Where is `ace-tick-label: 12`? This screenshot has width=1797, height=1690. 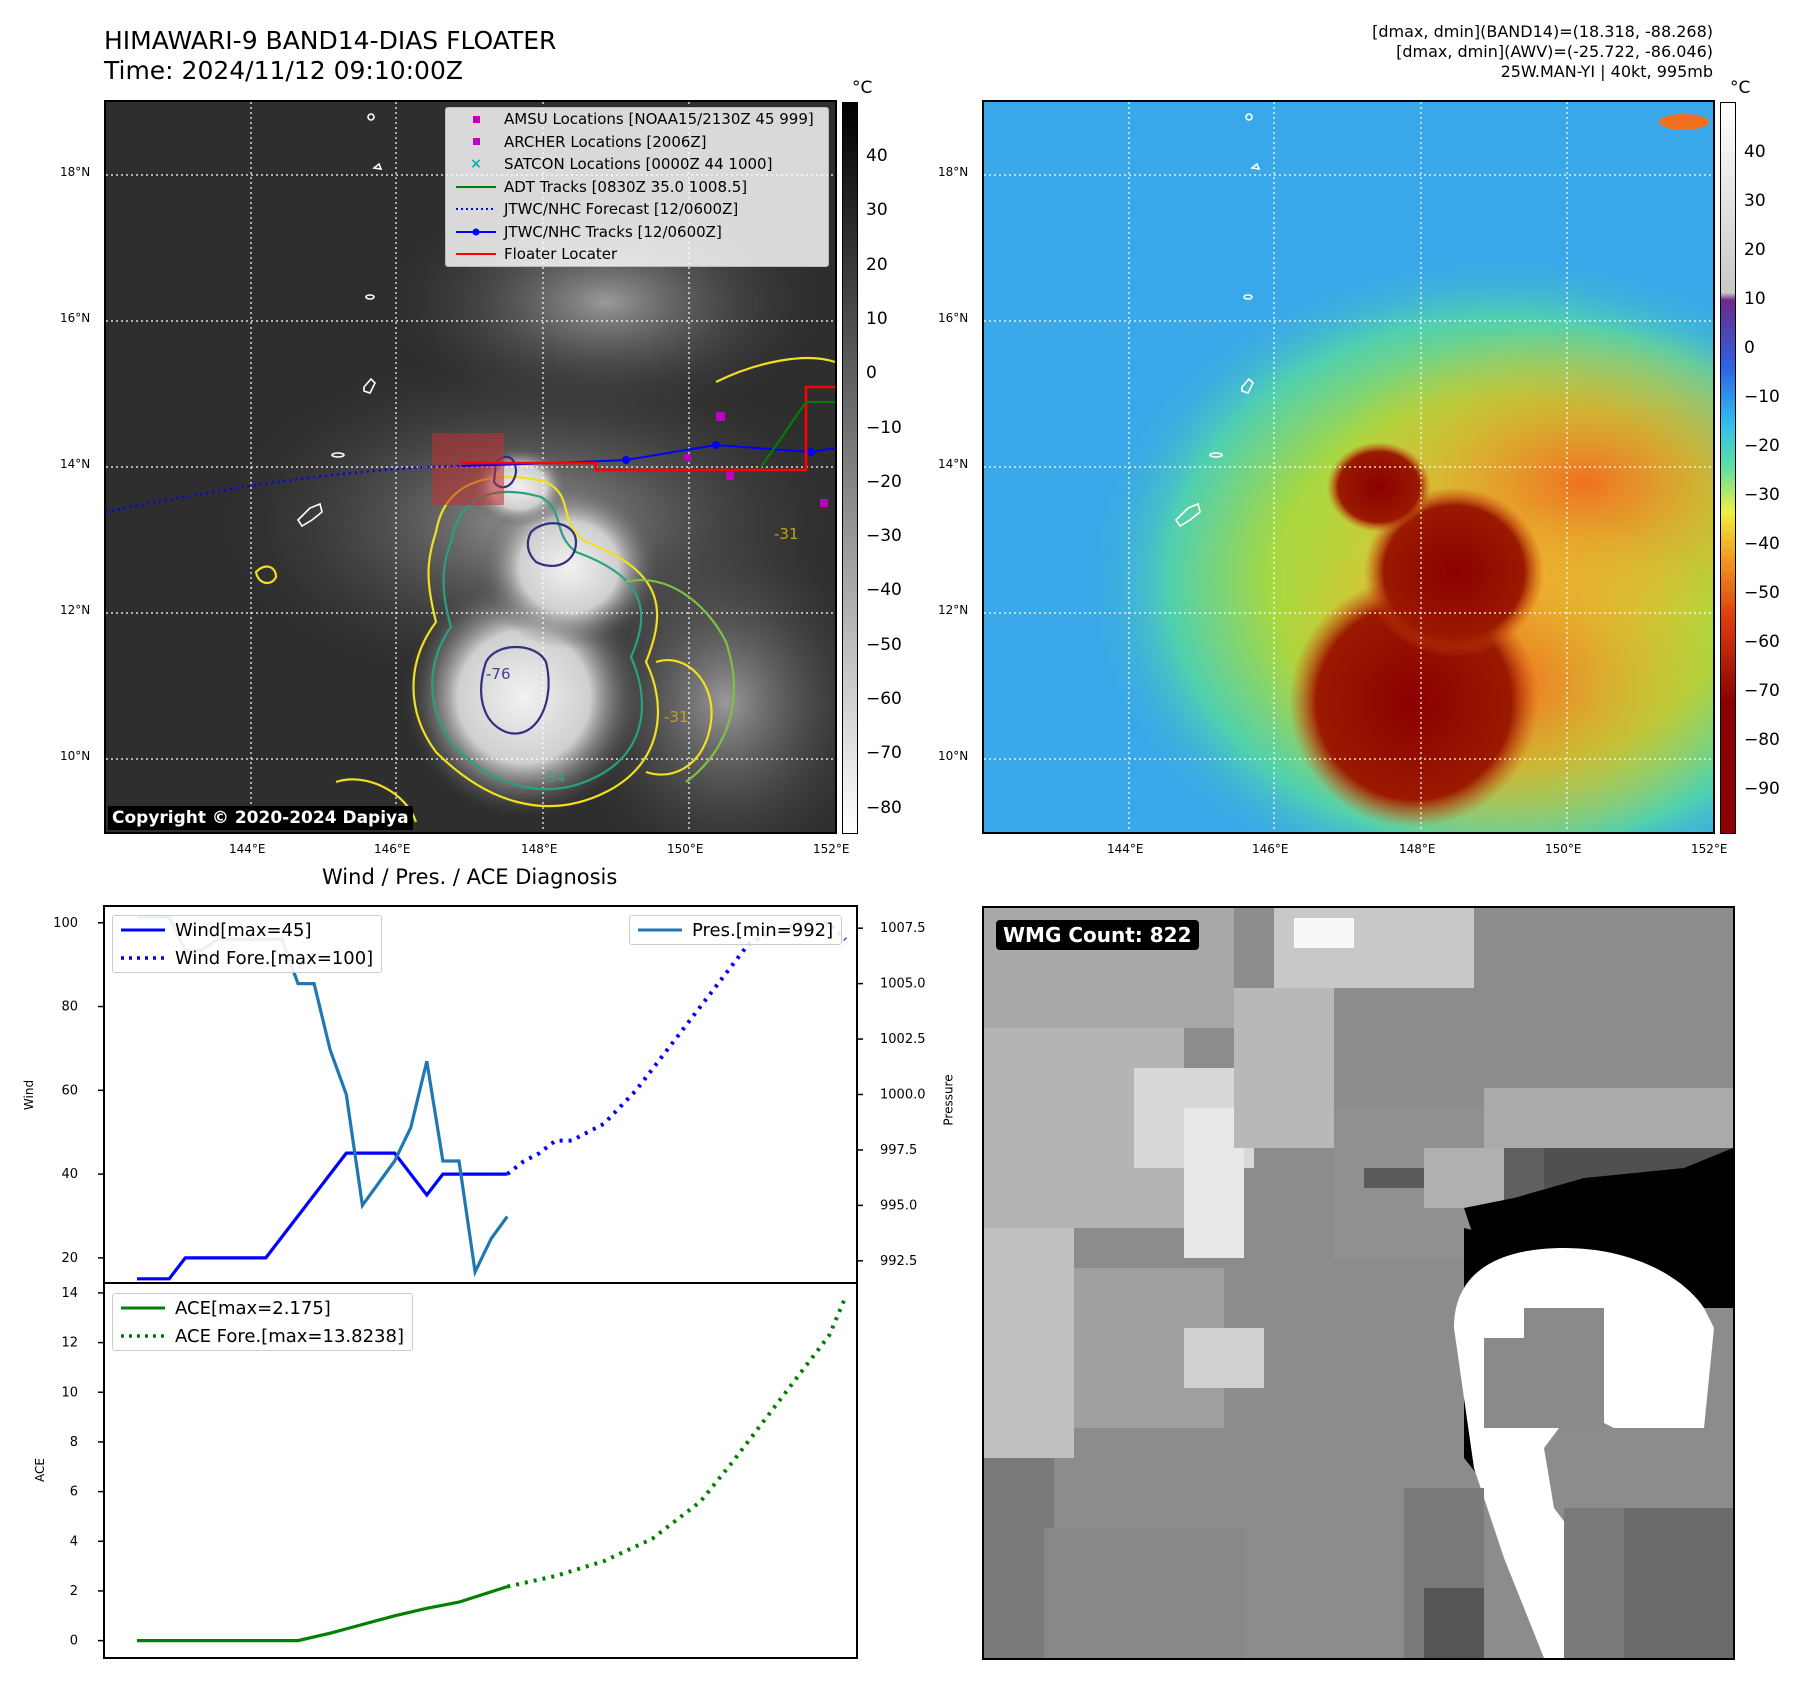
ace-tick-label: 12 is located at coordinates (69, 1343).